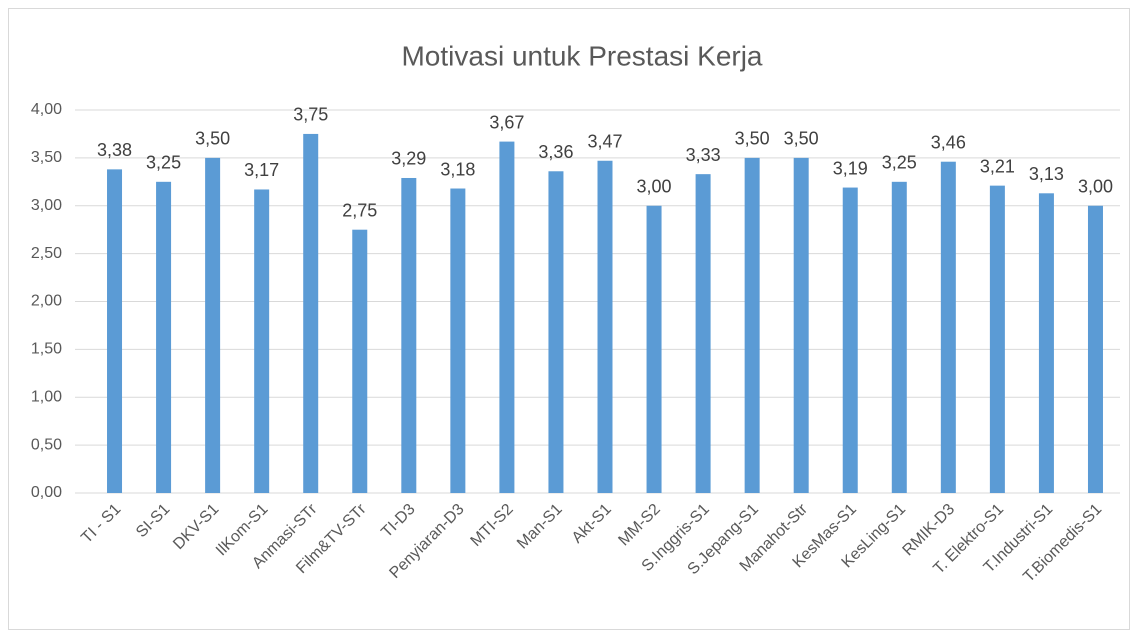 The height and width of the screenshot is (637, 1137). What do you see at coordinates (46, 444) in the screenshot?
I see `y-tick-label: 0,50` at bounding box center [46, 444].